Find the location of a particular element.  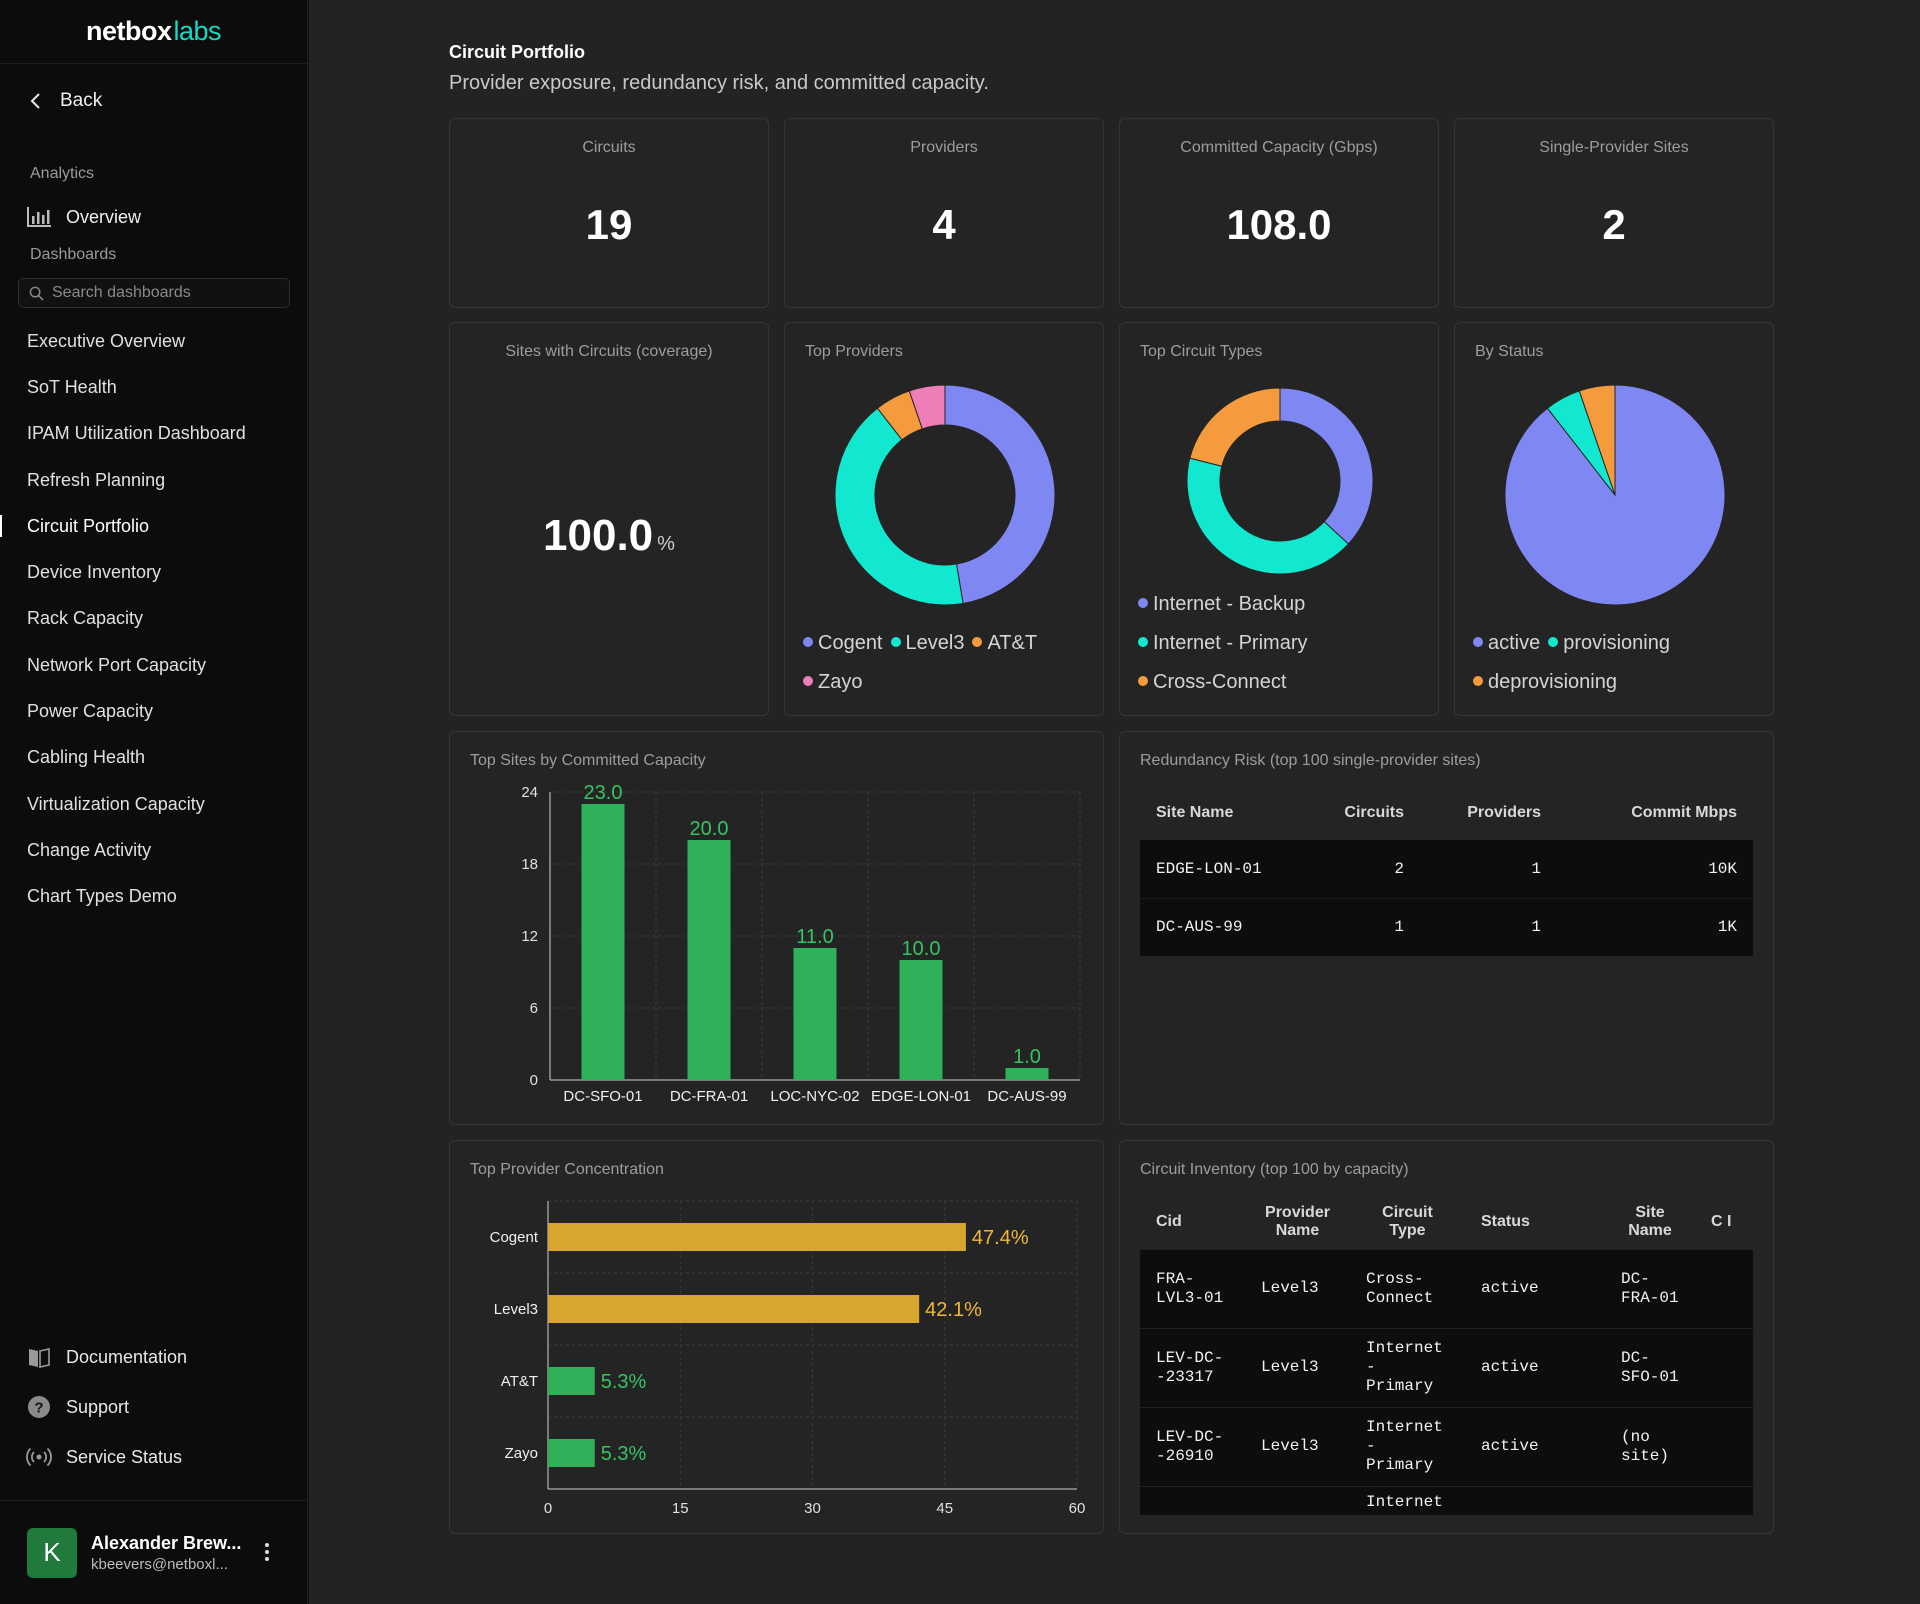

data-label: 10.0 is located at coordinates (921, 949).